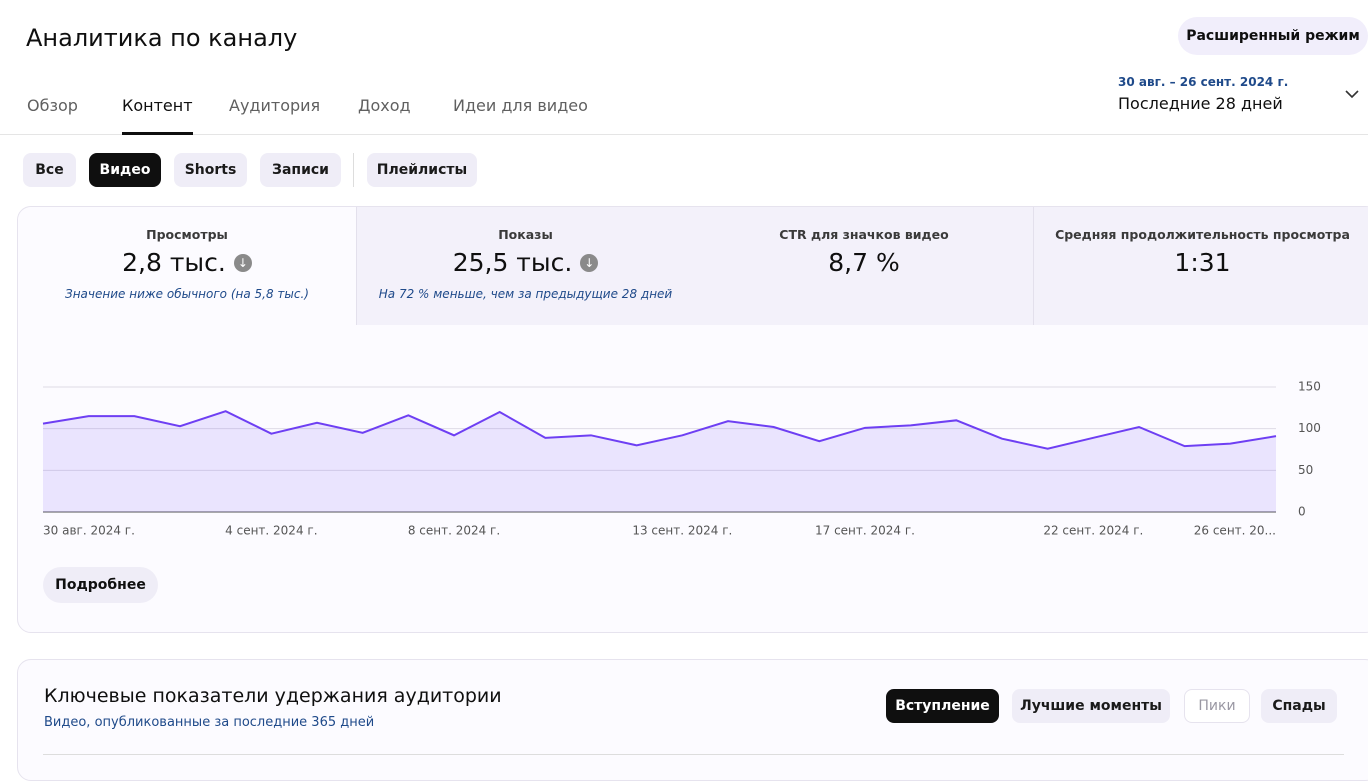  I want to click on metric-value-row: 1:31, so click(1201, 259).